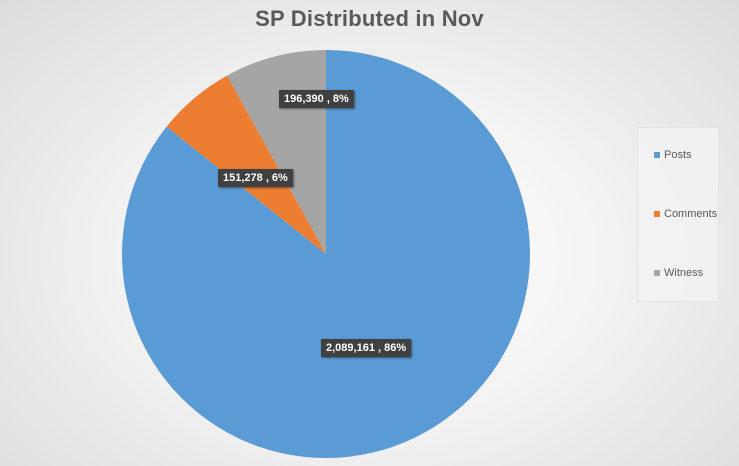  I want to click on legend-swatch-witness, so click(657, 273).